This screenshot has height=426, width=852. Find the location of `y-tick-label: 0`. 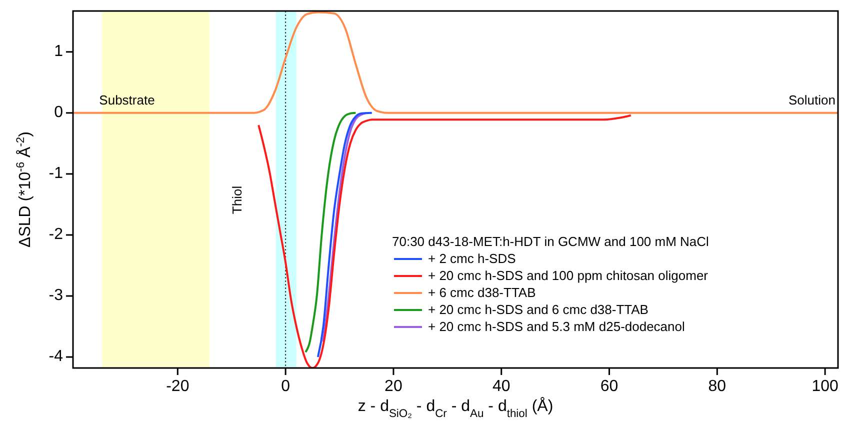

y-tick-label: 0 is located at coordinates (59, 113).